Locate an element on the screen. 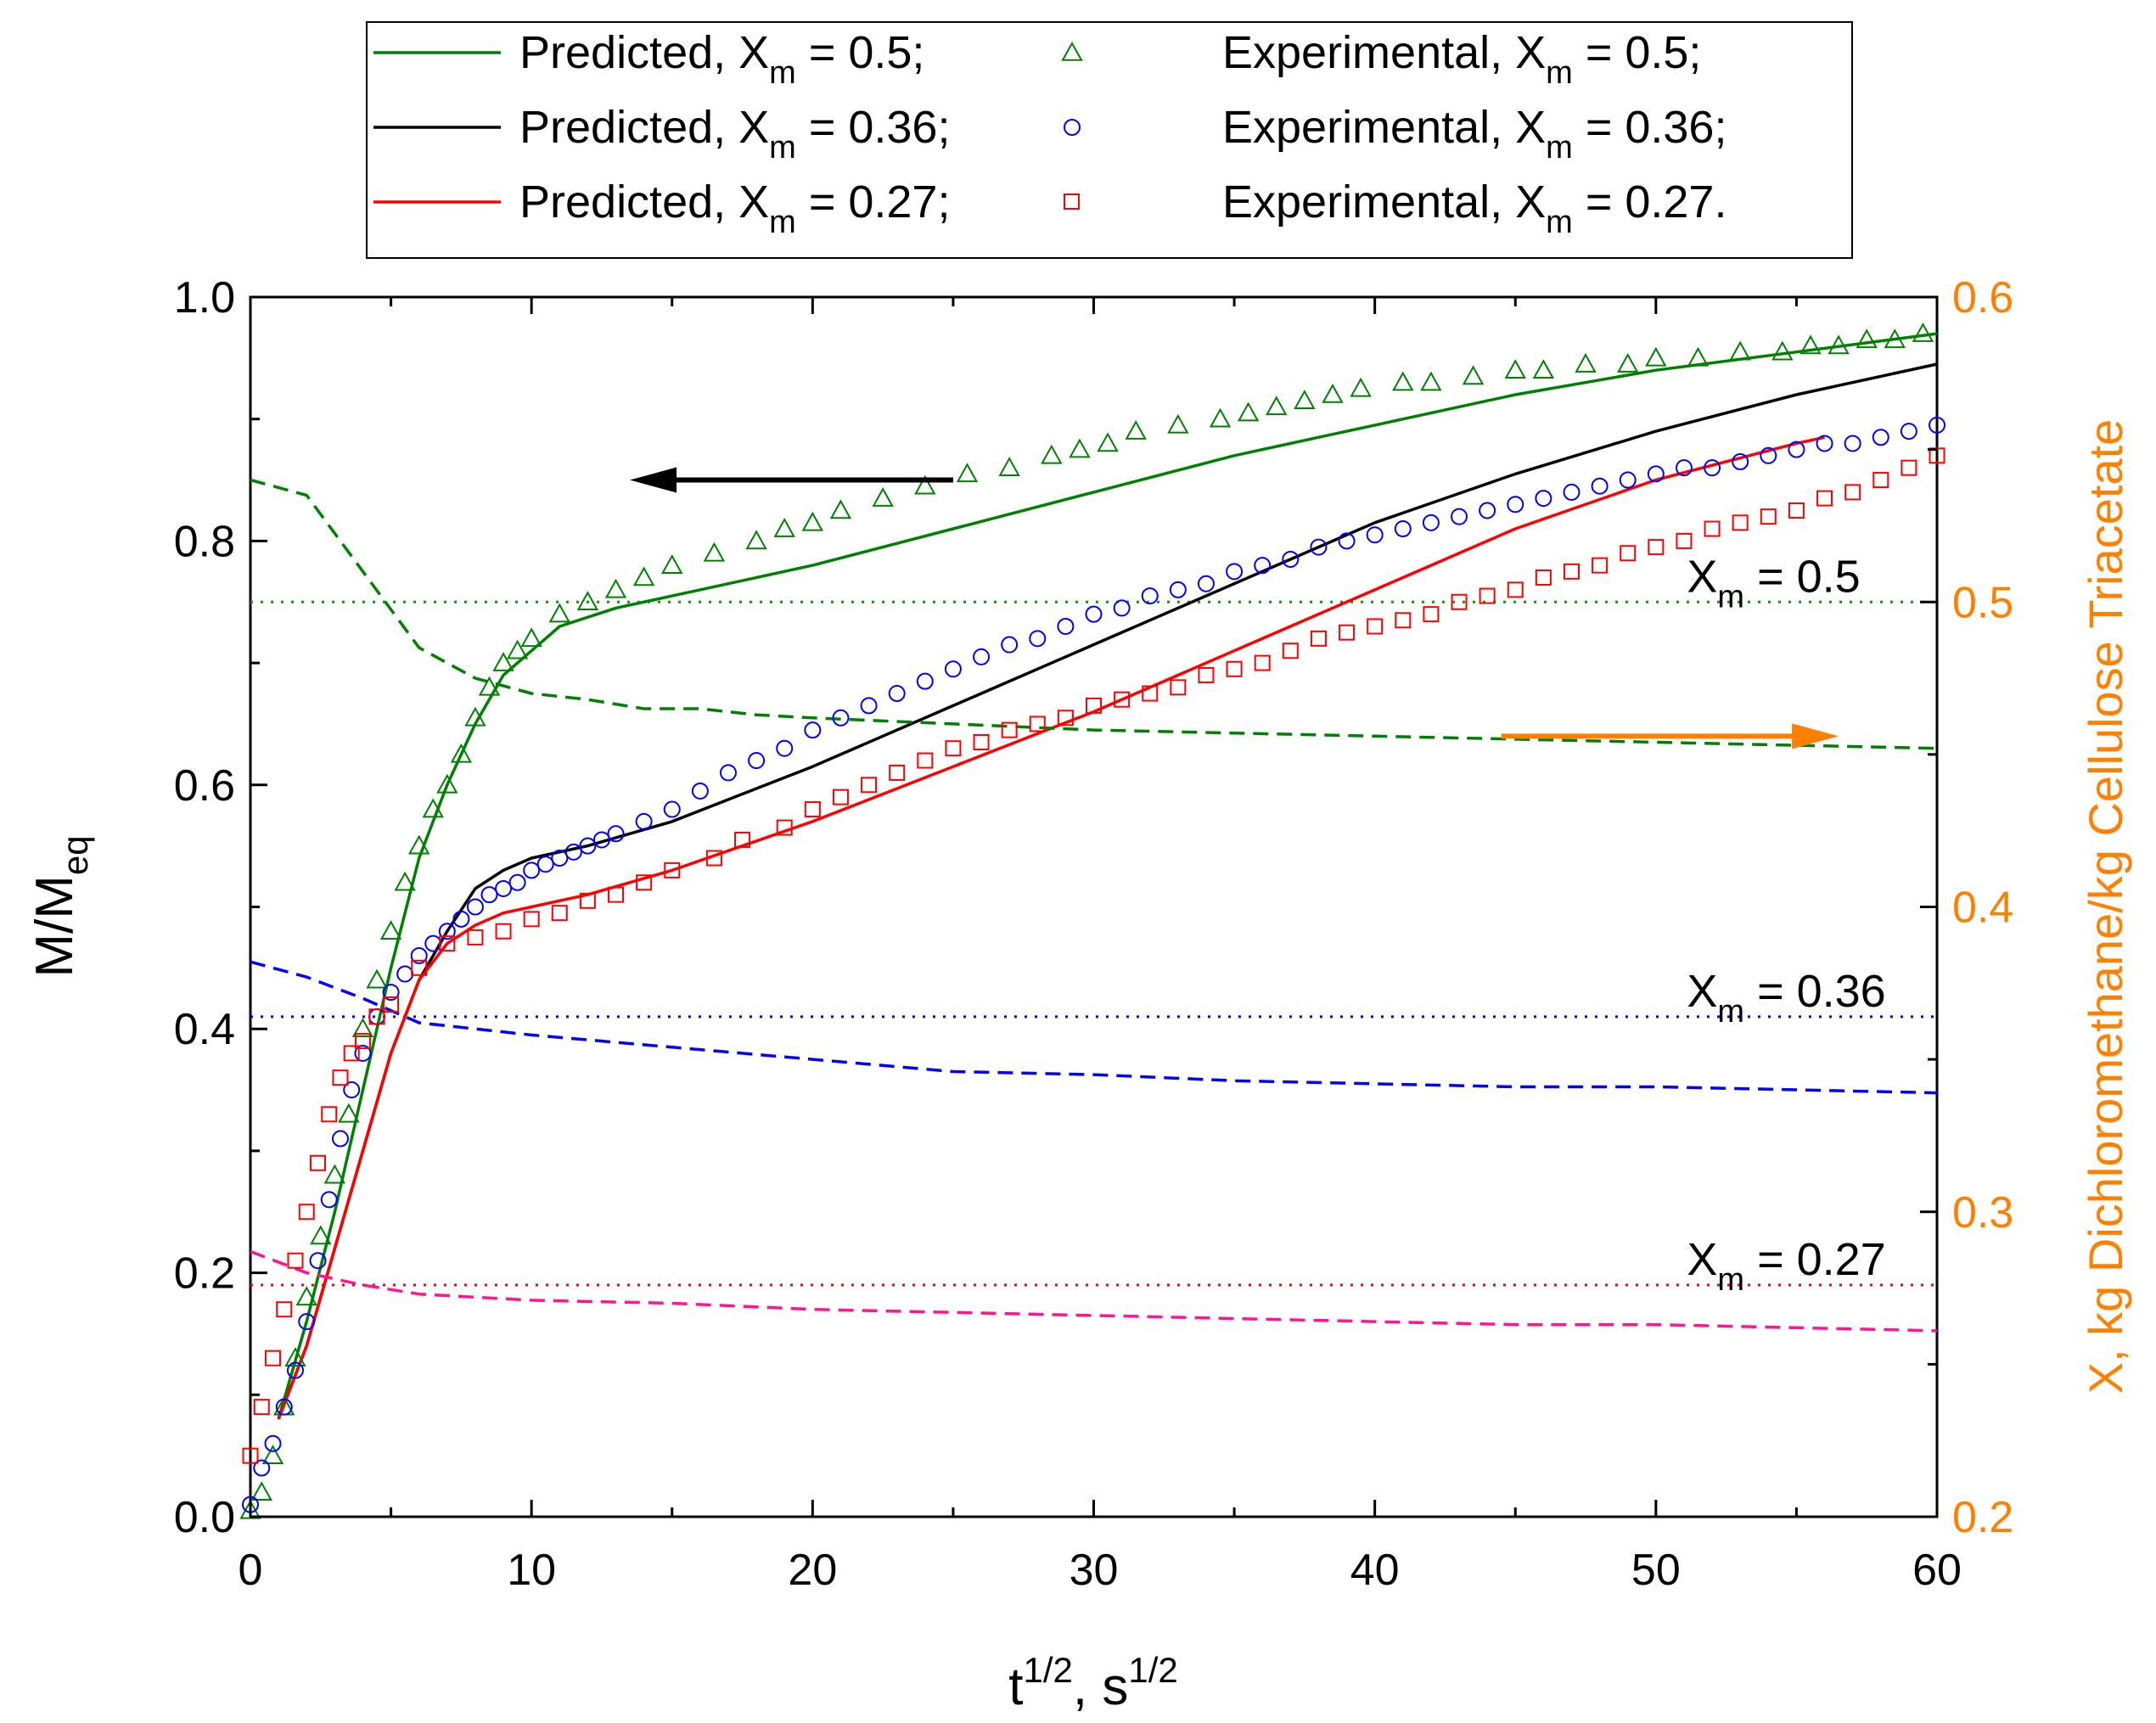  legend-label-exp027: Experimental, Xm = 0.27. is located at coordinates (1474, 208).